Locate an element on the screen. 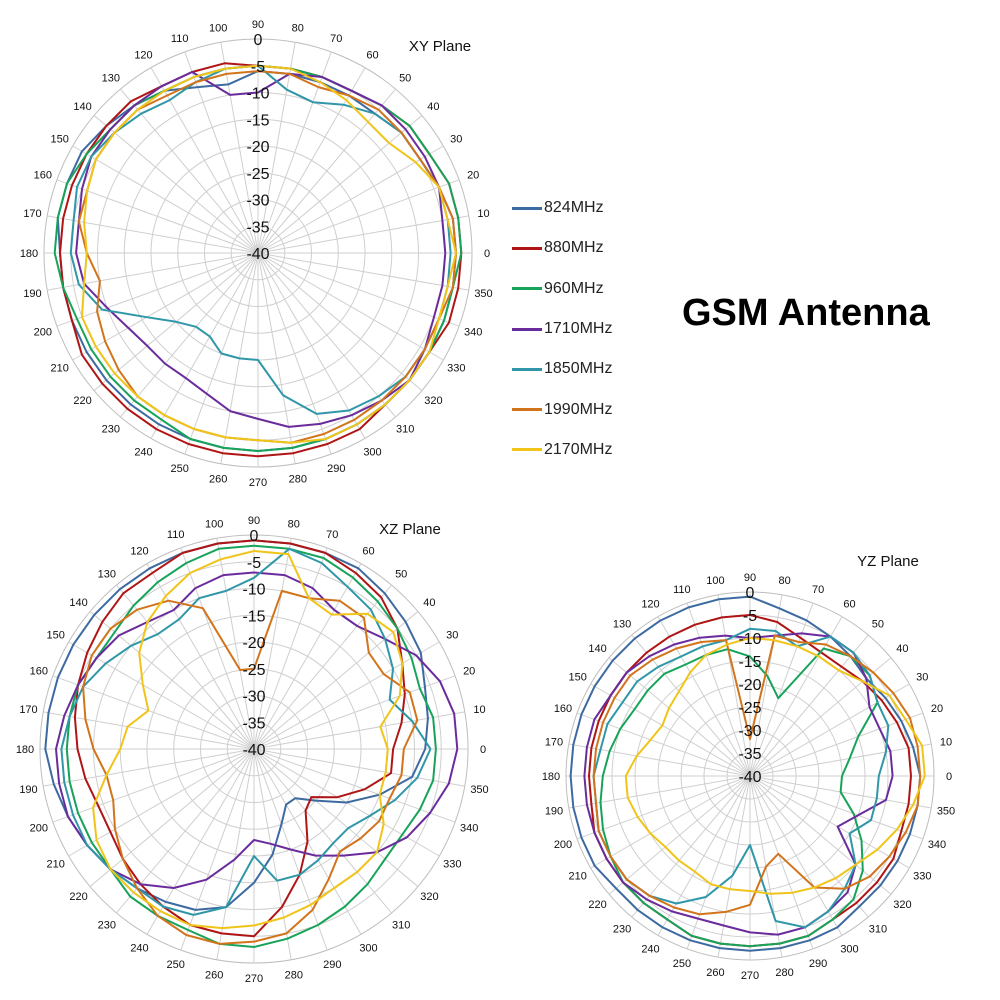  angle-tick-label-xy-6: 60 is located at coordinates (372, 56).